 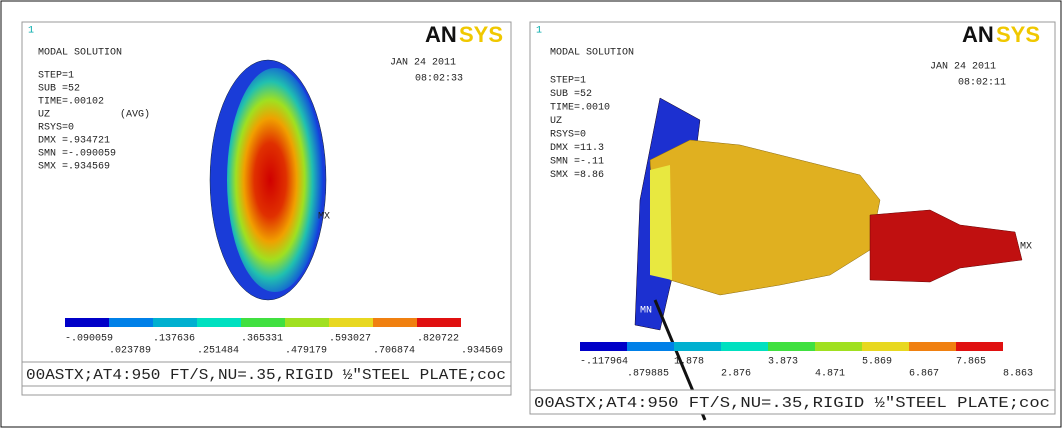 I want to click on info-line: TIME=.00102, so click(x=71, y=102).